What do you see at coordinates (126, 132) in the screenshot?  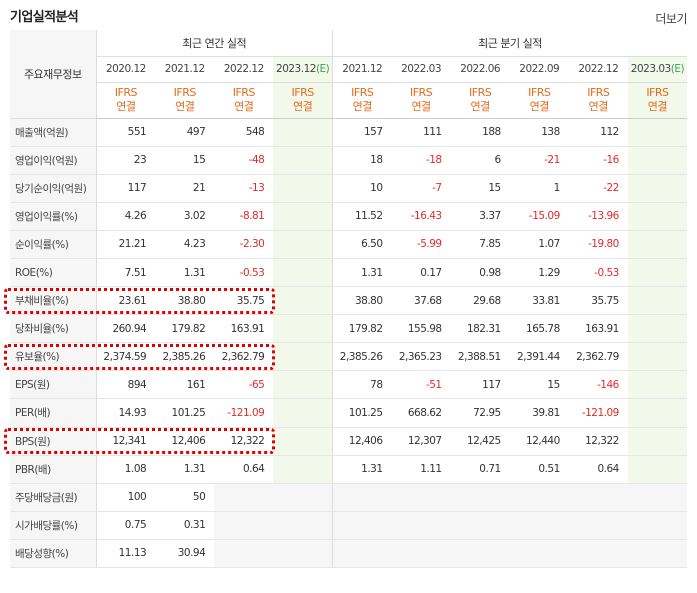 I see `value-cell: 551` at bounding box center [126, 132].